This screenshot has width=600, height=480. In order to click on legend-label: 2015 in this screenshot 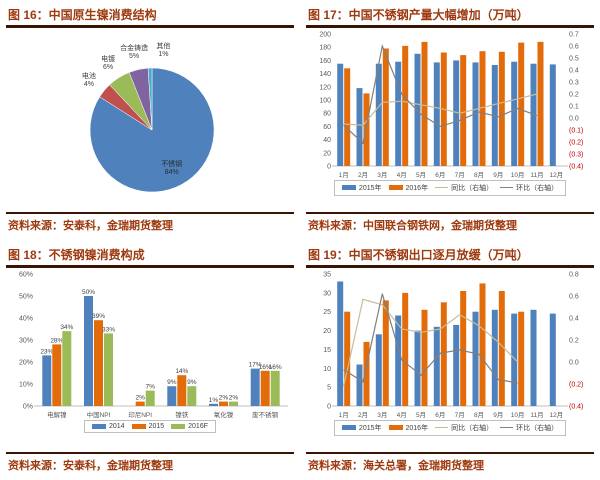, I will do `click(156, 426)`.